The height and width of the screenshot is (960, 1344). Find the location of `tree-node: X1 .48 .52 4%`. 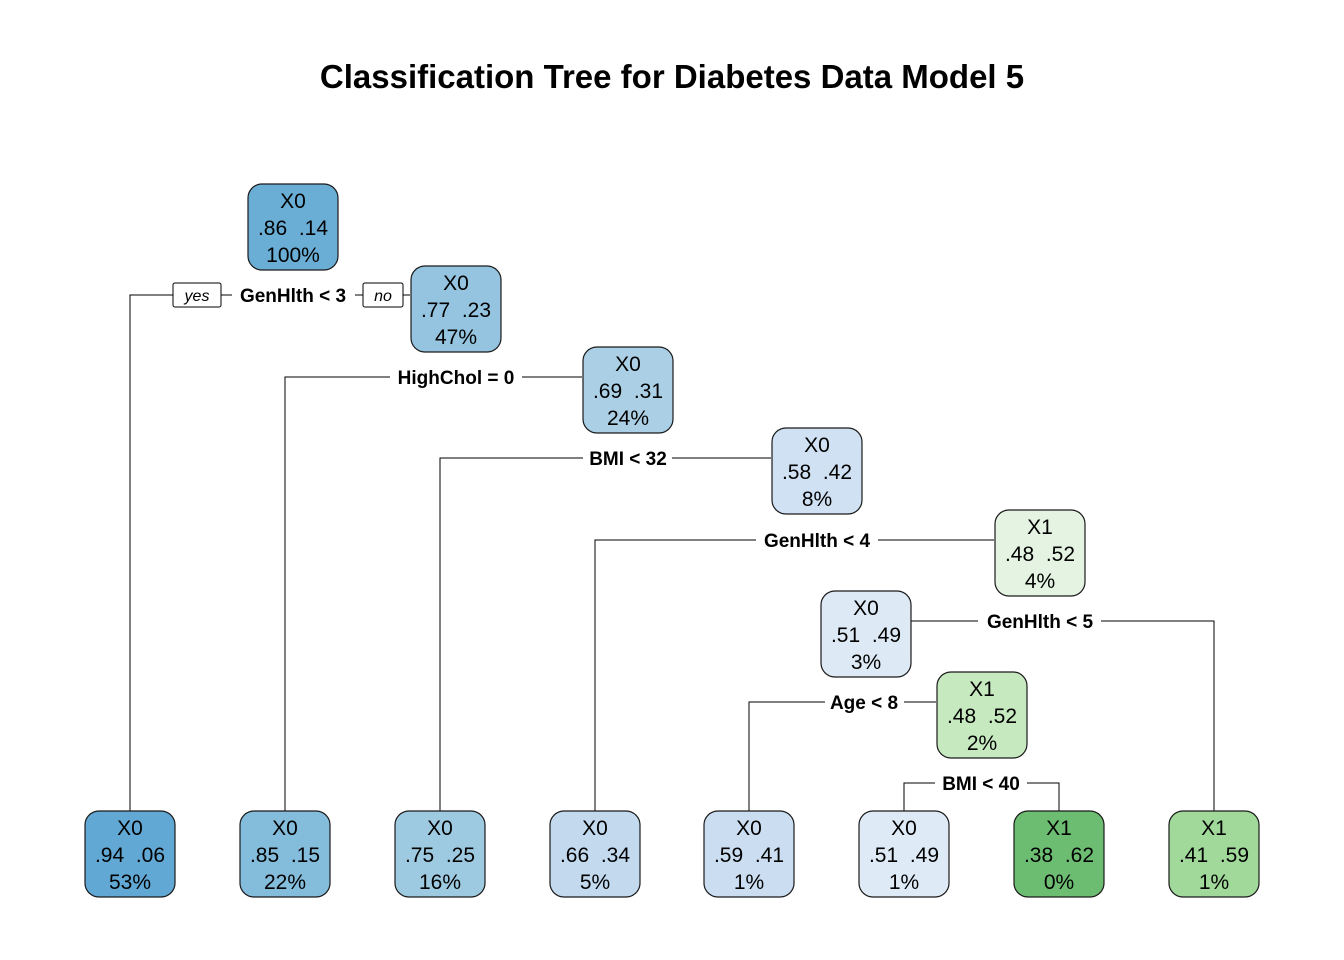

tree-node: X1 .48 .52 4% is located at coordinates (1040, 553).